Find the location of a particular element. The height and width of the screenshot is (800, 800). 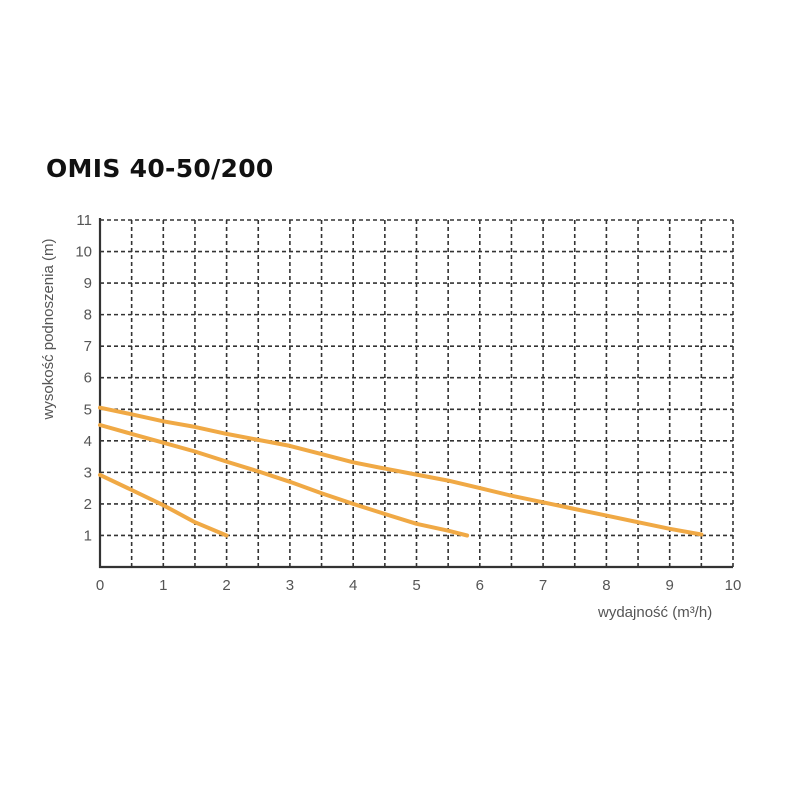

y-tick-labels: 1 2 3 4 5 6 7 8 9 10 11 is located at coordinates (83, 378).